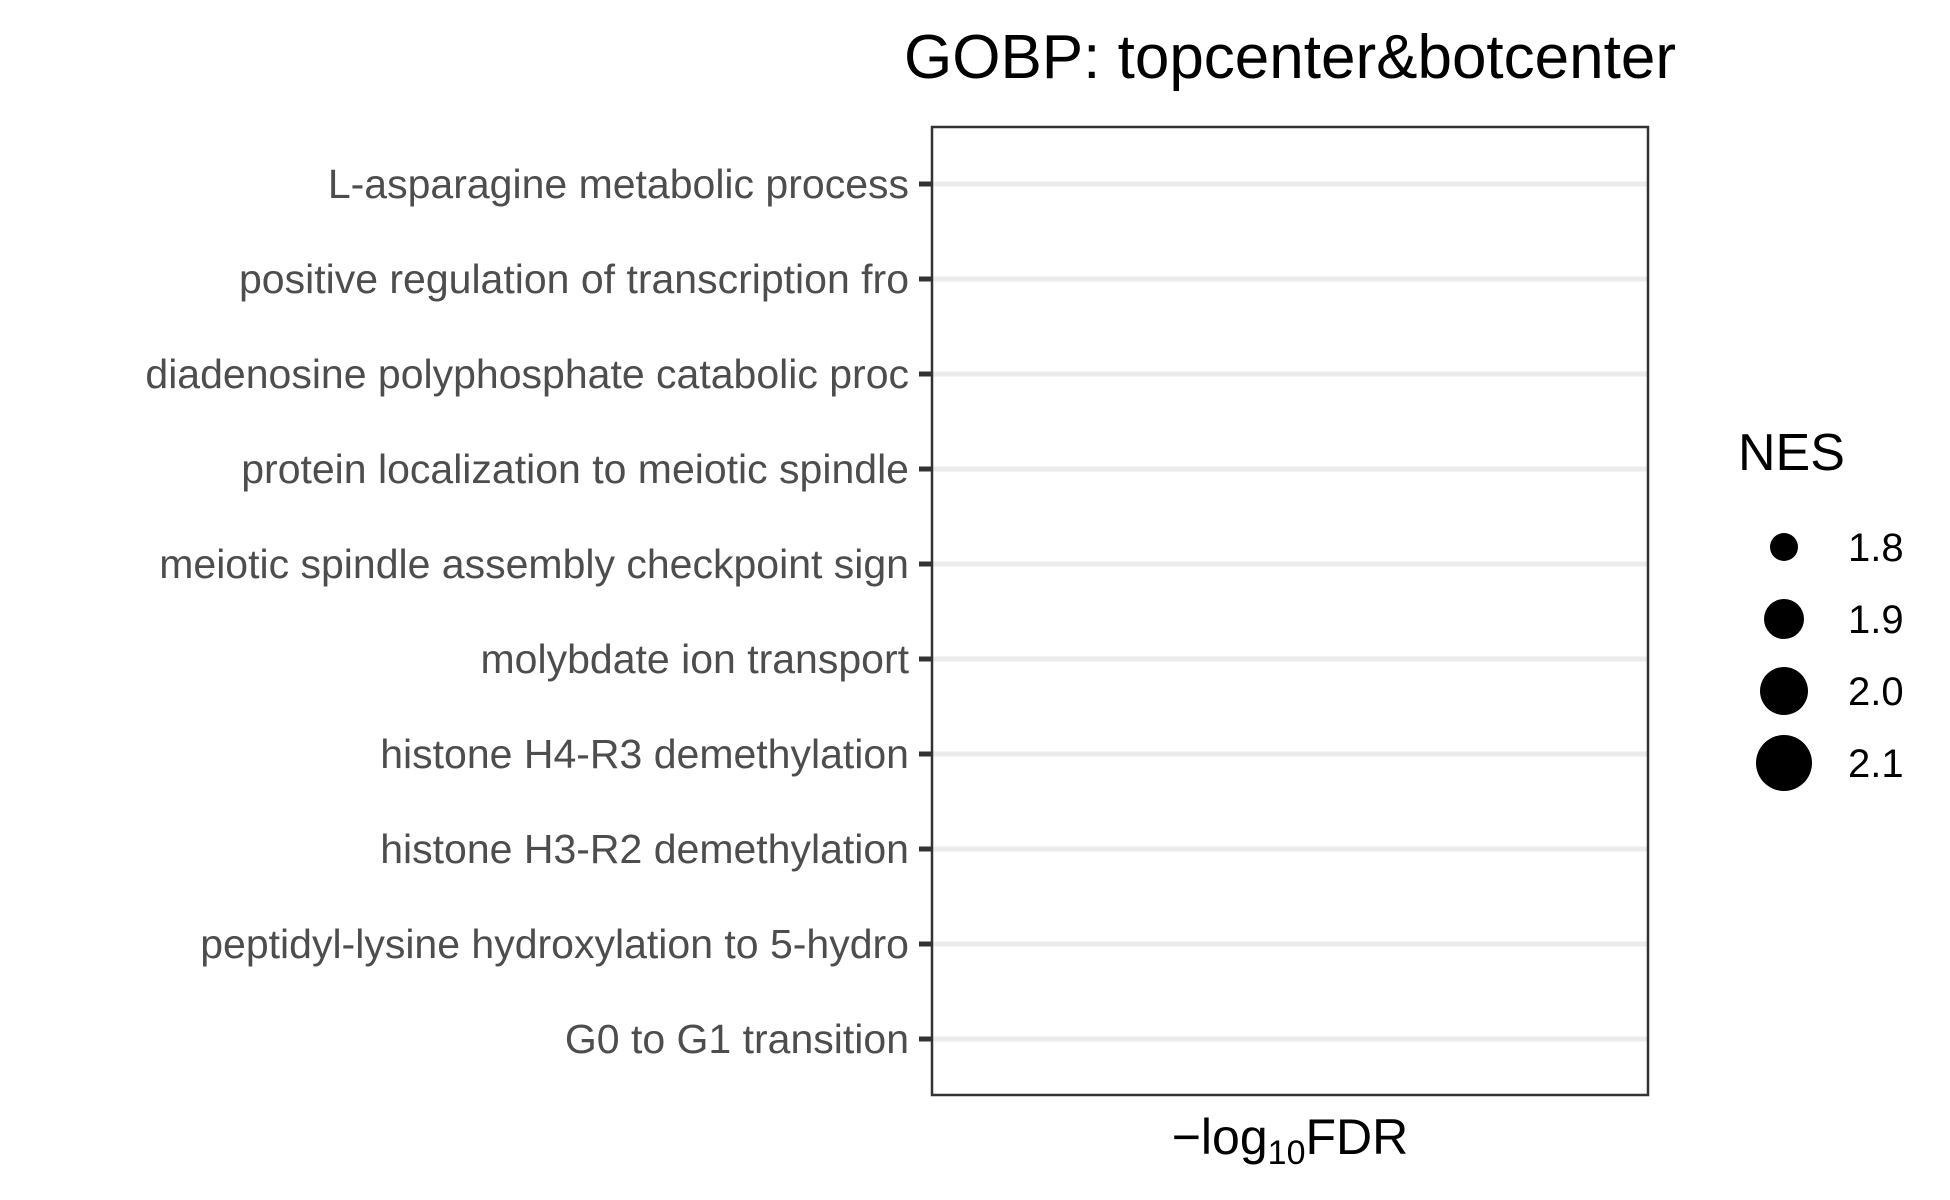 The height and width of the screenshot is (1200, 1950). What do you see at coordinates (644, 849) in the screenshot?
I see `y-tick-label: histone H3-R2 demethylation` at bounding box center [644, 849].